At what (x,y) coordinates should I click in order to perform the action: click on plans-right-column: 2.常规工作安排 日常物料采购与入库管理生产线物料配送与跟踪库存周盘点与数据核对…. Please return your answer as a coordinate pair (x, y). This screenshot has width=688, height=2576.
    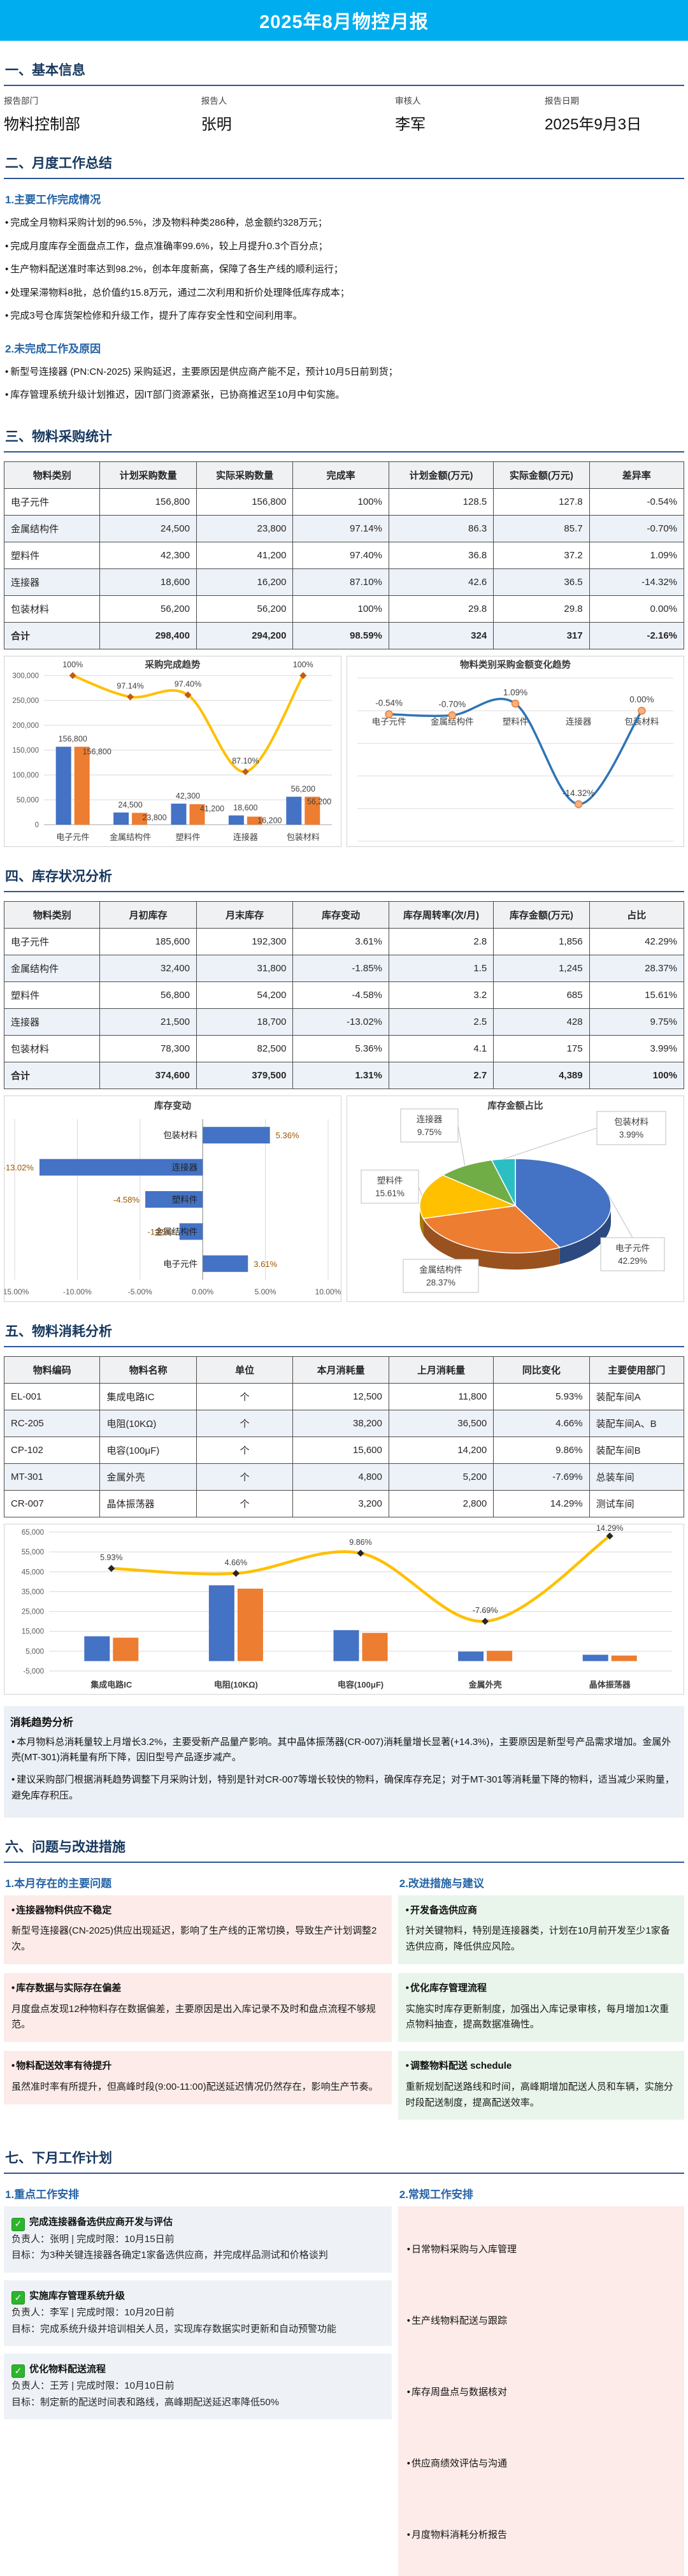
    Looking at the image, I should click on (541, 2375).